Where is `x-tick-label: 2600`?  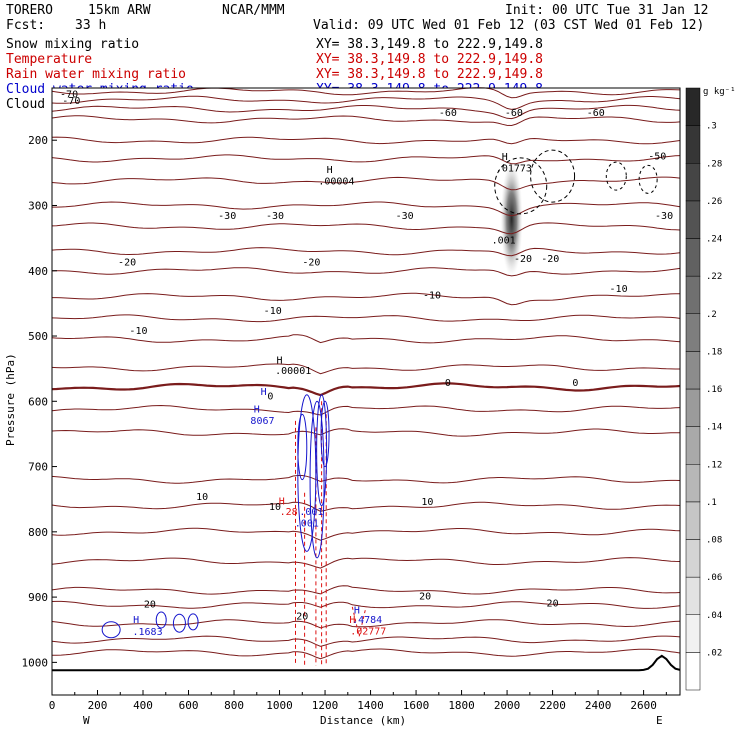 x-tick-label: 2600 is located at coordinates (643, 705).